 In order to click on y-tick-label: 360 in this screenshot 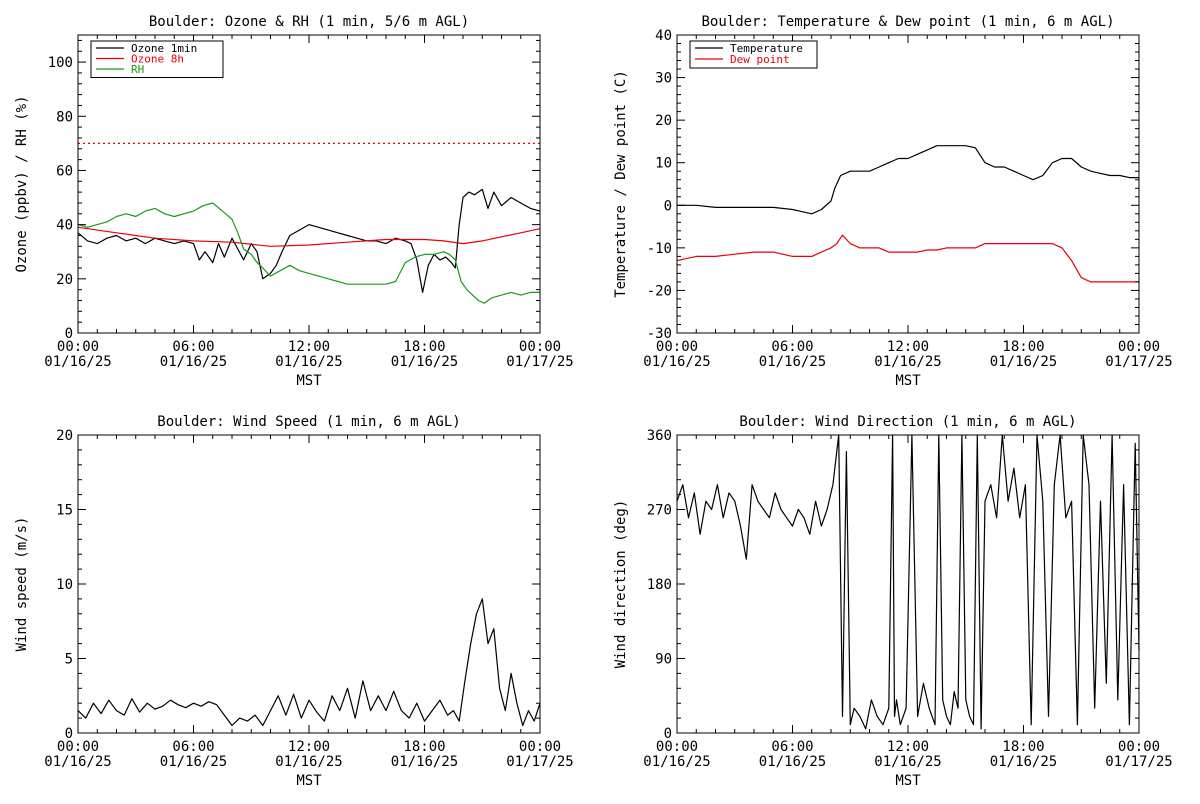, I will do `click(659, 436)`.